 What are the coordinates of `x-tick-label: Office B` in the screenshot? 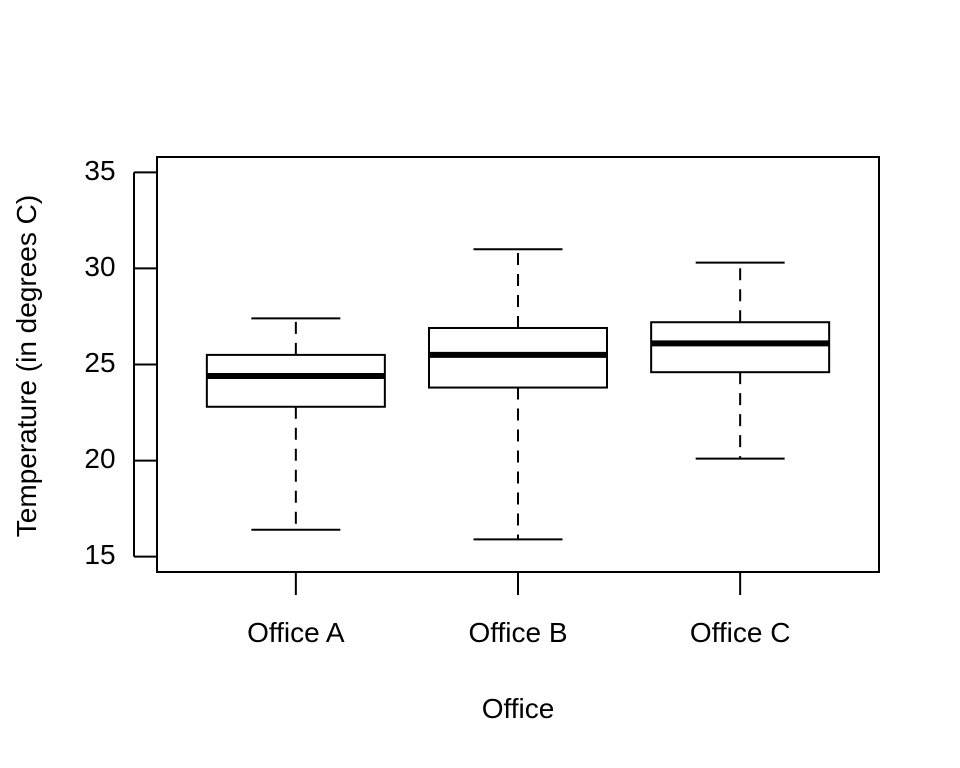 It's located at (517, 632).